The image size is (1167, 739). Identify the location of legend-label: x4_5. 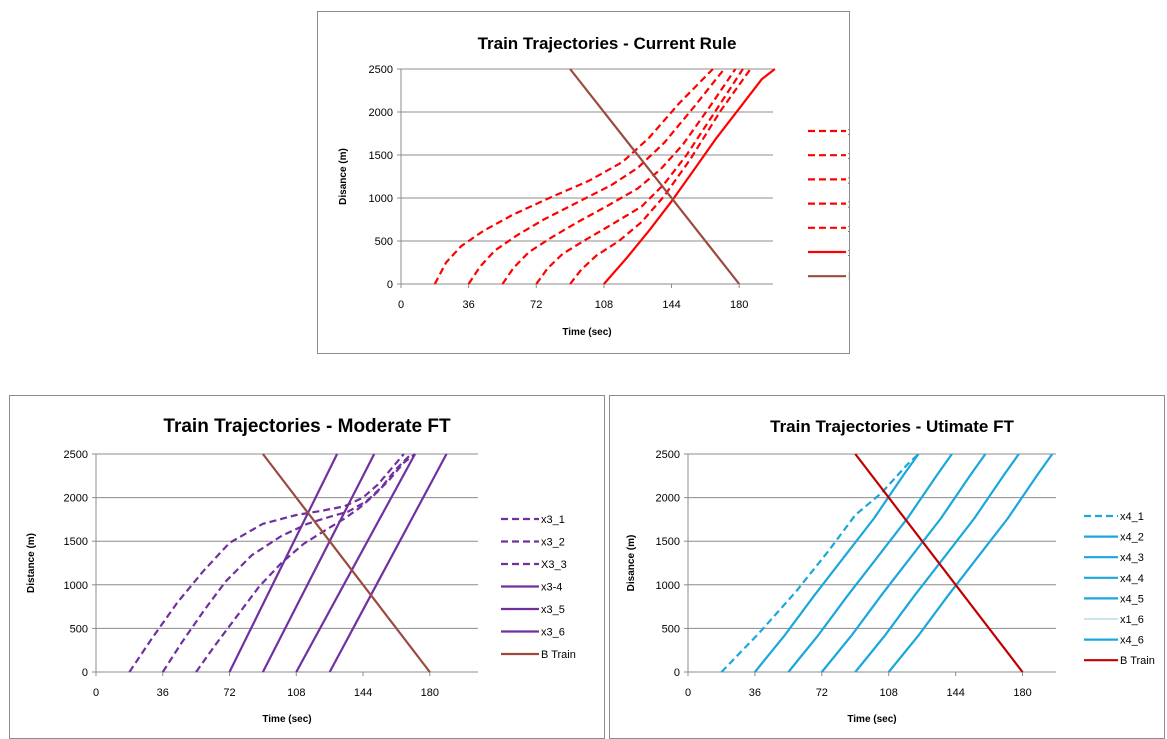
(1132, 599).